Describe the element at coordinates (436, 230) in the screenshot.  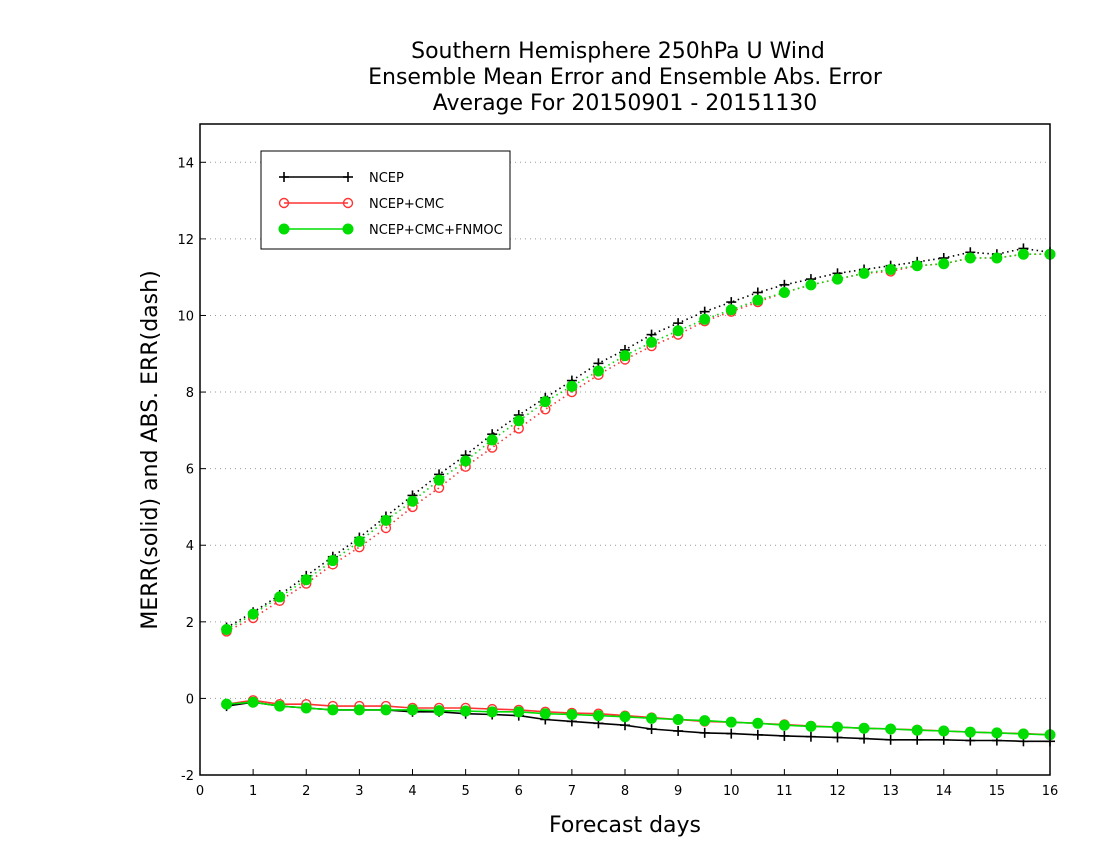
I see `legend-label-ncep-cmc-fnmoc: NCEP+CMC+FNMOC` at that location.